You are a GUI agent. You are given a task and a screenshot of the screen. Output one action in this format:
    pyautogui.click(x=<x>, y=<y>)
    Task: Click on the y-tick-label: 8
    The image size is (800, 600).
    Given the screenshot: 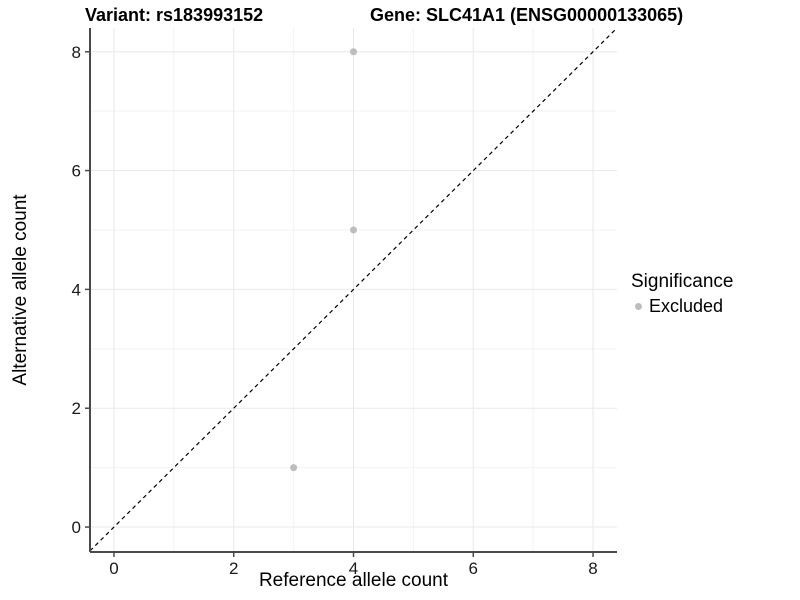 What is the action you would take?
    pyautogui.click(x=76, y=52)
    